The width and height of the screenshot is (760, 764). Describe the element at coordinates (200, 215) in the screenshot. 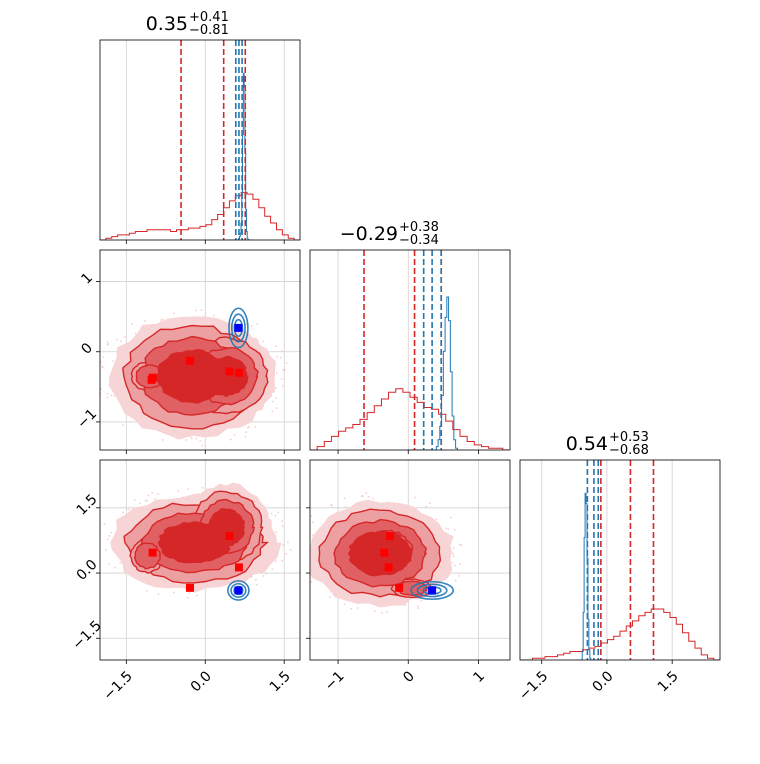

I see `diag-0-hist-broad` at that location.